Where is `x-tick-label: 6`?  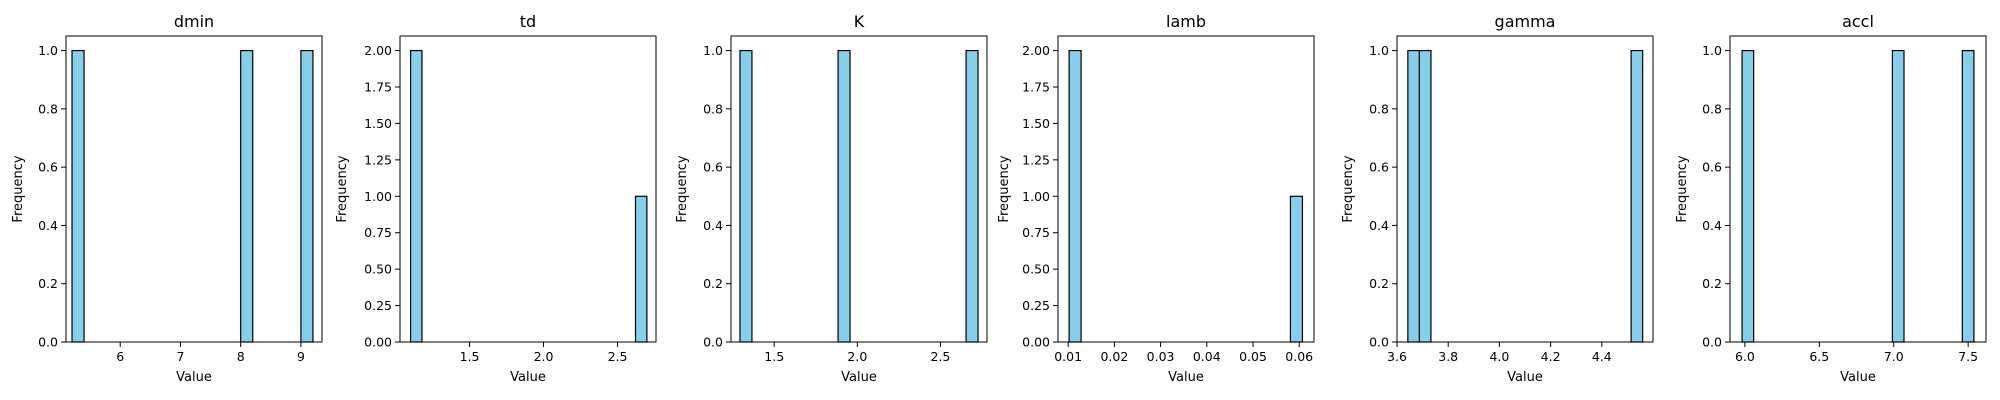
x-tick-label: 6 is located at coordinates (120, 356).